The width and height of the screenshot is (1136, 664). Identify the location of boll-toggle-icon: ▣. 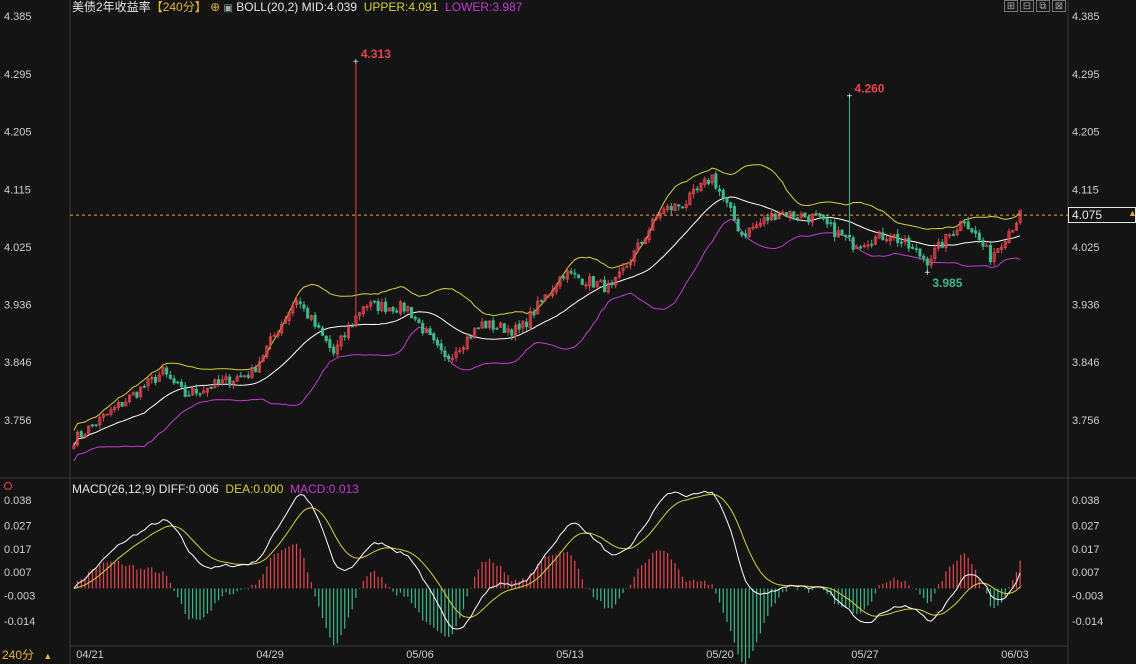
(228, 8).